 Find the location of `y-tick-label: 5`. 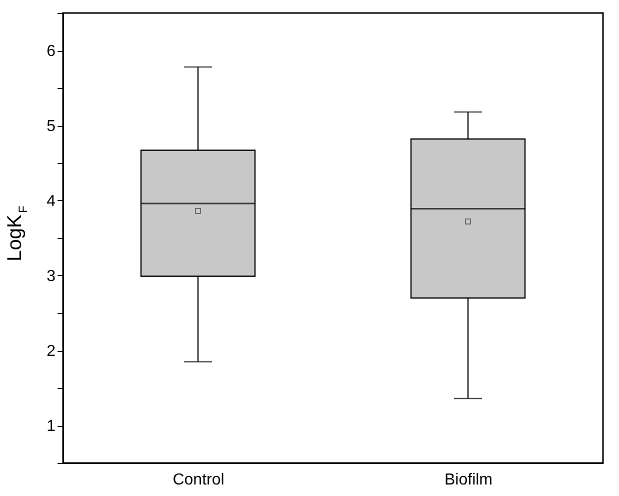

y-tick-label: 5 is located at coordinates (51, 126).